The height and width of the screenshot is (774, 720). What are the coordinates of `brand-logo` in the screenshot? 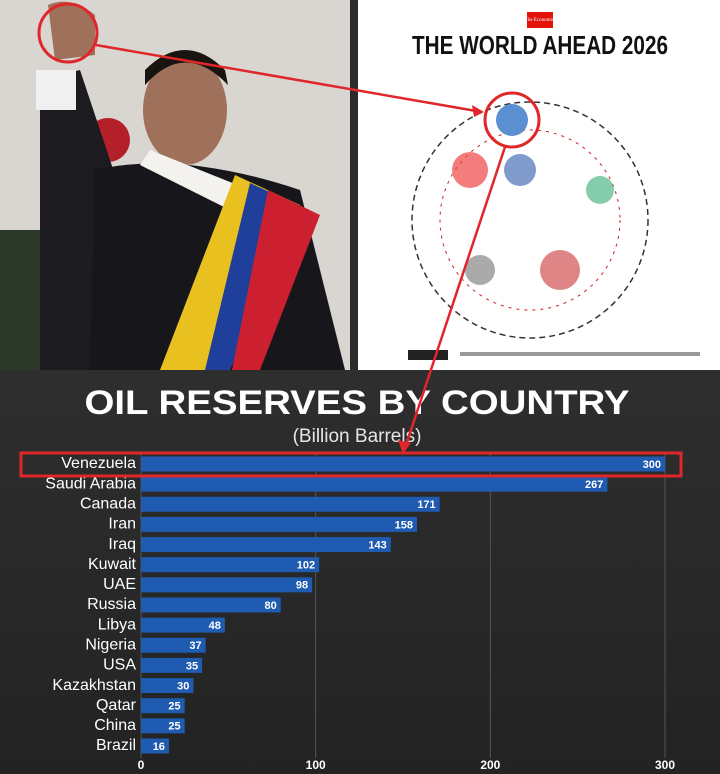 It's located at (540, 20).